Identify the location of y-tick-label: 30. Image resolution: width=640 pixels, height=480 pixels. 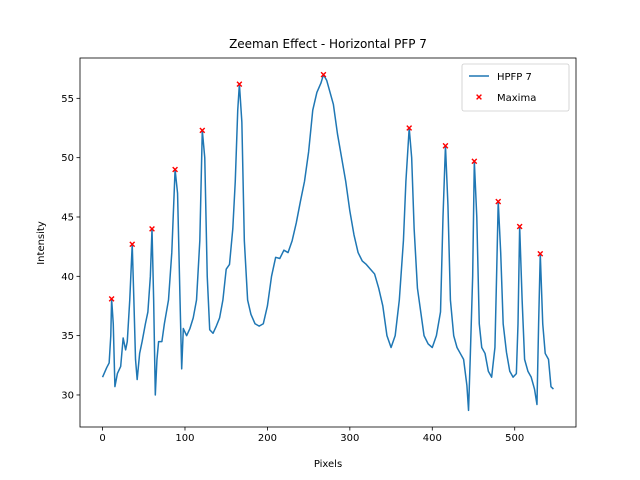
(67, 395).